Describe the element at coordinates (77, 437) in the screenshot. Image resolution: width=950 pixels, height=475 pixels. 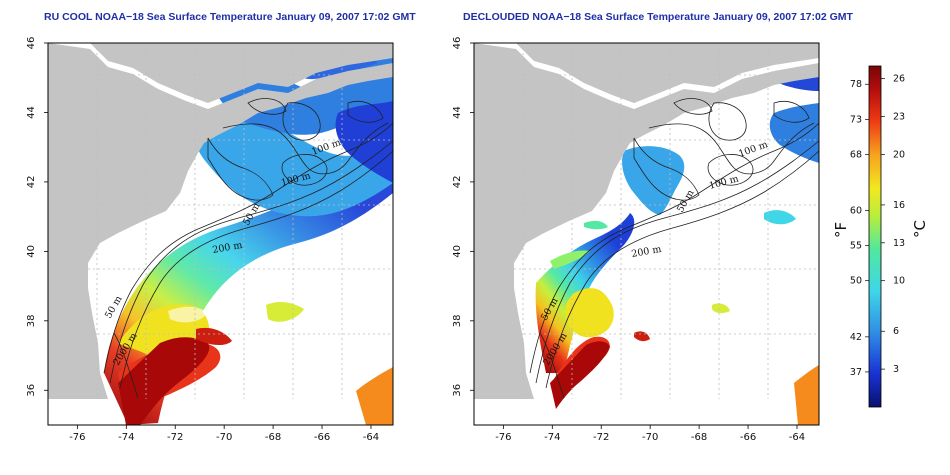
I see `left-x-tick-label: -76` at that location.